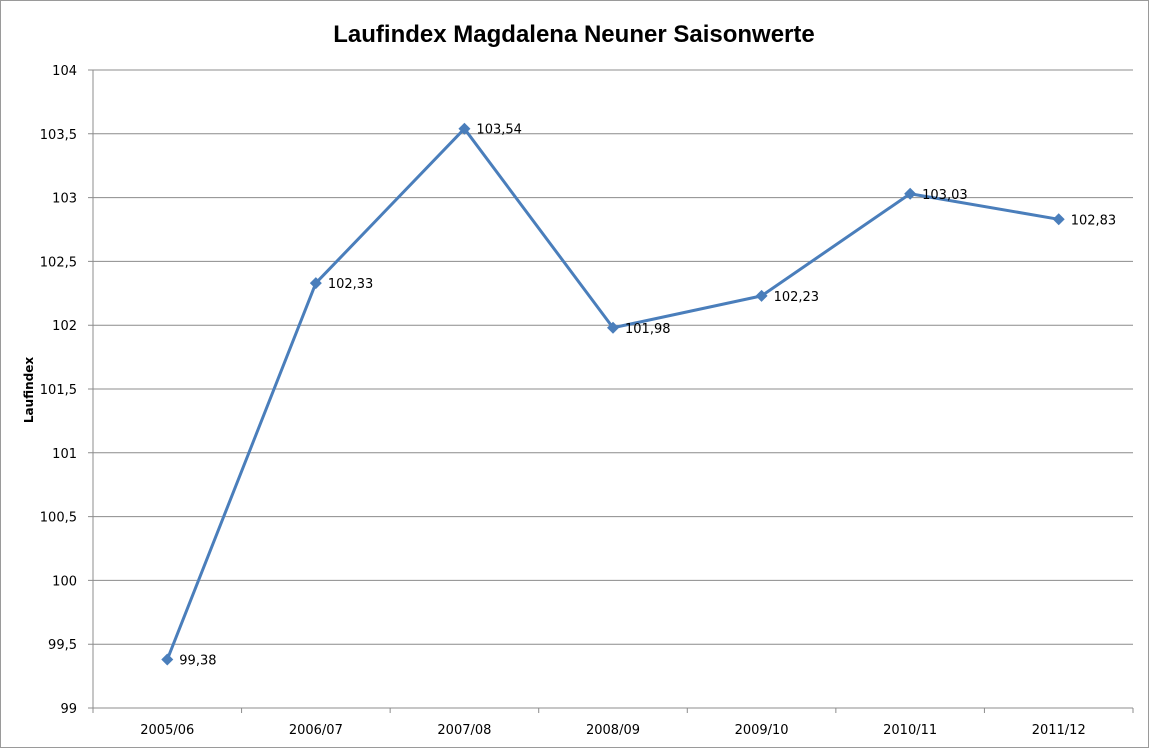  I want to click on y-tick-label: 102, so click(64, 326).